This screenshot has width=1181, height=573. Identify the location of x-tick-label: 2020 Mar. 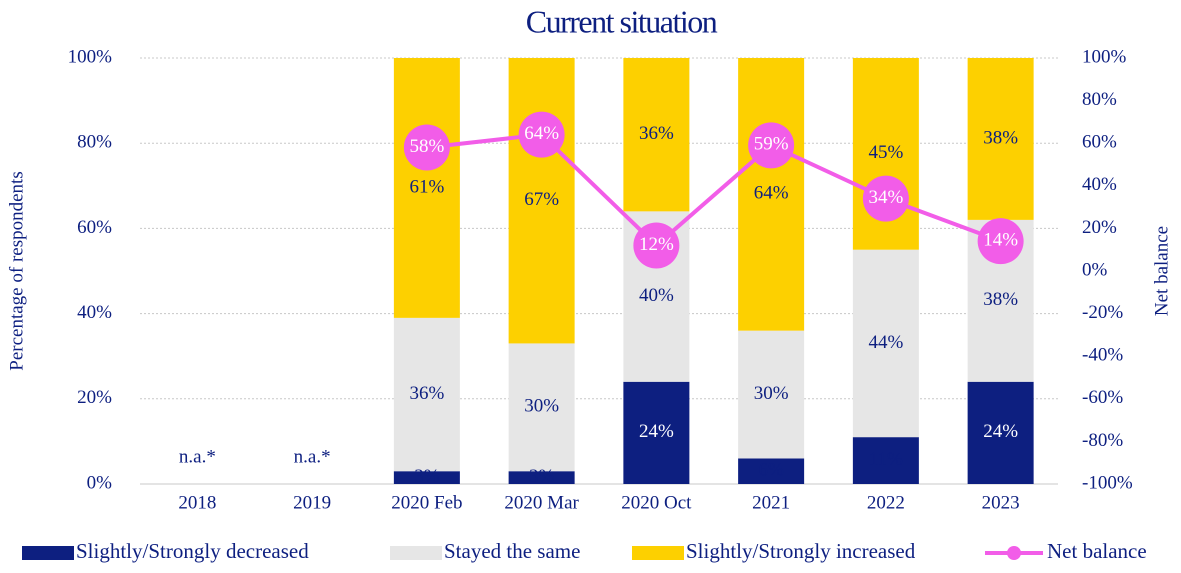
(541, 502).